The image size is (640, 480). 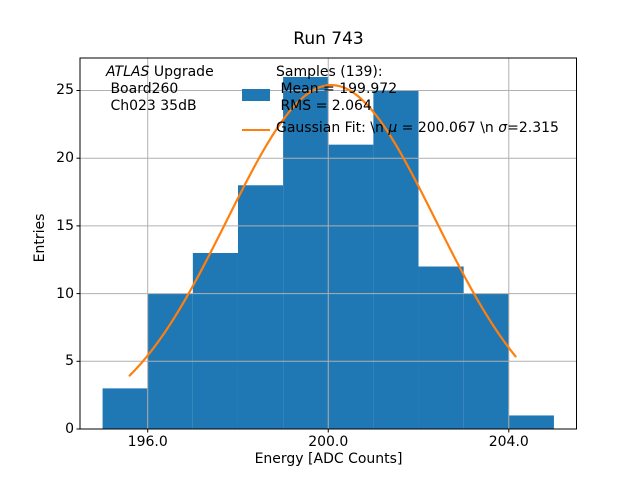 What do you see at coordinates (181, 72) in the screenshot?
I see `annotation-upgrade-text: Upgrade` at bounding box center [181, 72].